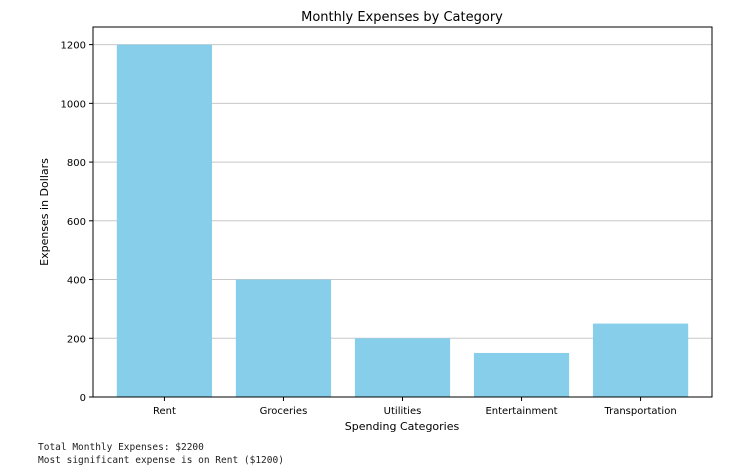  Describe the element at coordinates (284, 411) in the screenshot. I see `x-tick-label-groceries: Groceries` at that location.